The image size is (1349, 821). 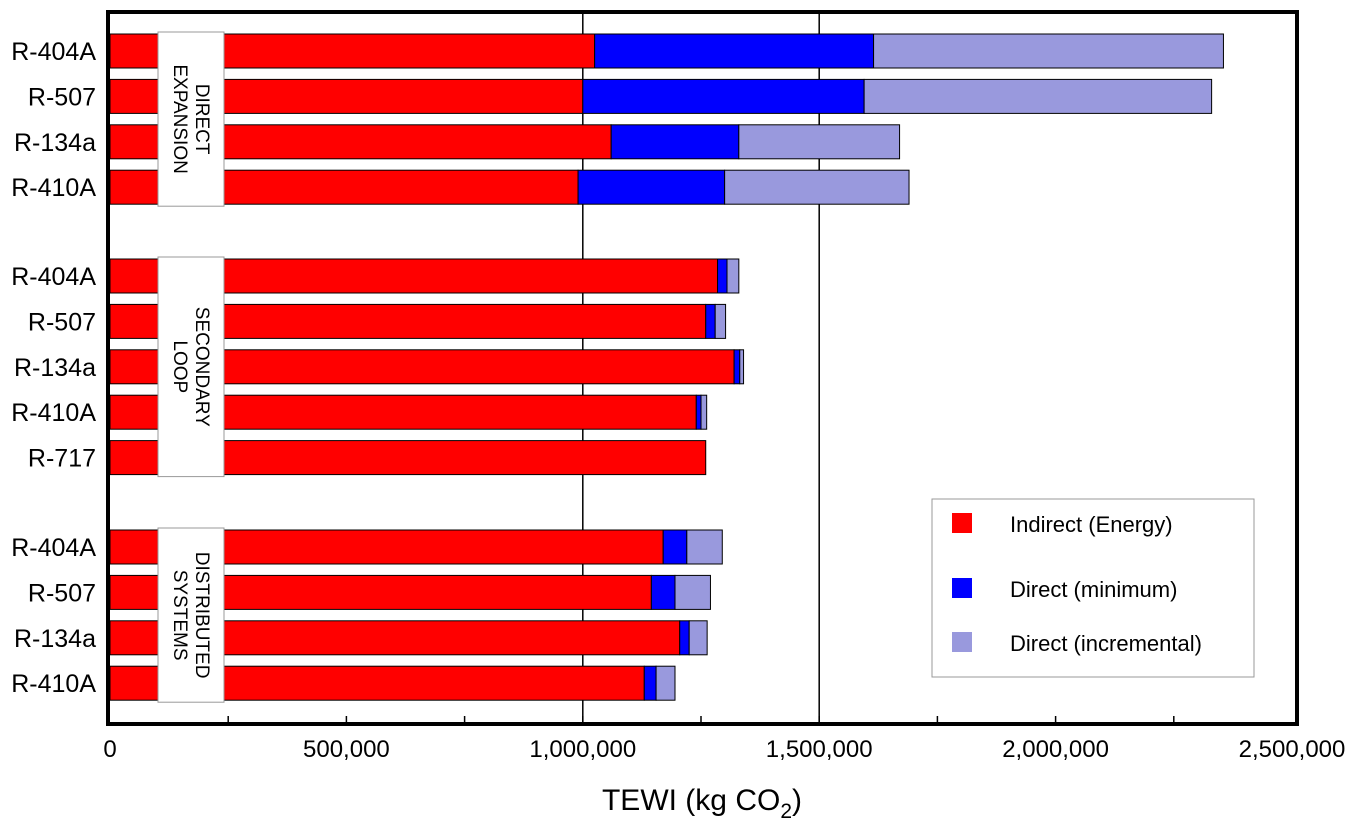 I want to click on group-label: SECONDARYLOOP, so click(x=190, y=367).